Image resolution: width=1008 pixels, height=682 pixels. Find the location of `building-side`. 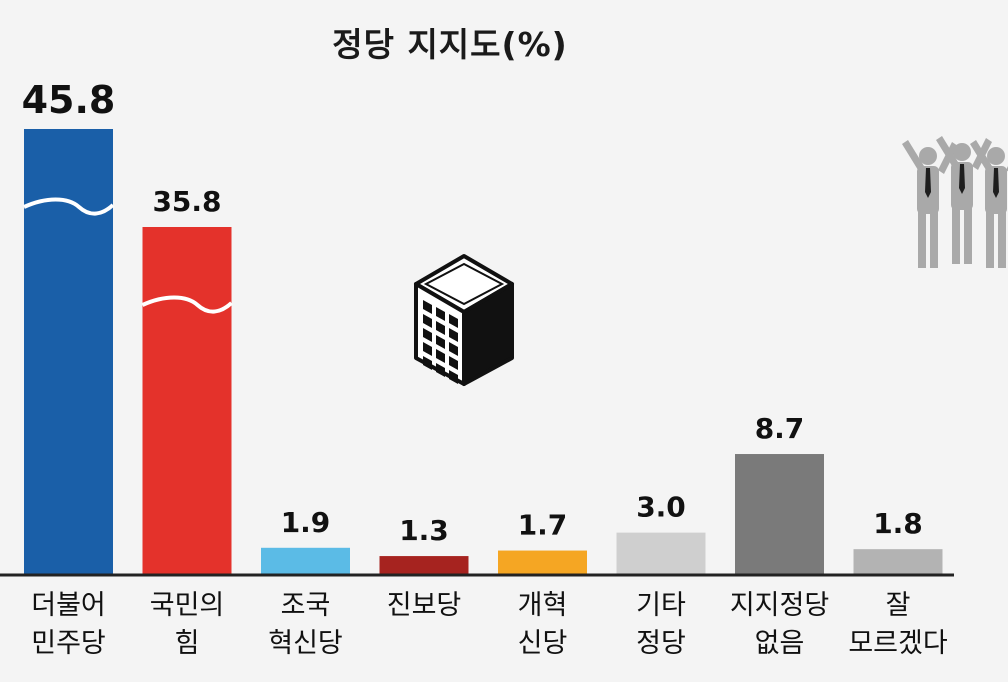

building-side is located at coordinates (488, 334).